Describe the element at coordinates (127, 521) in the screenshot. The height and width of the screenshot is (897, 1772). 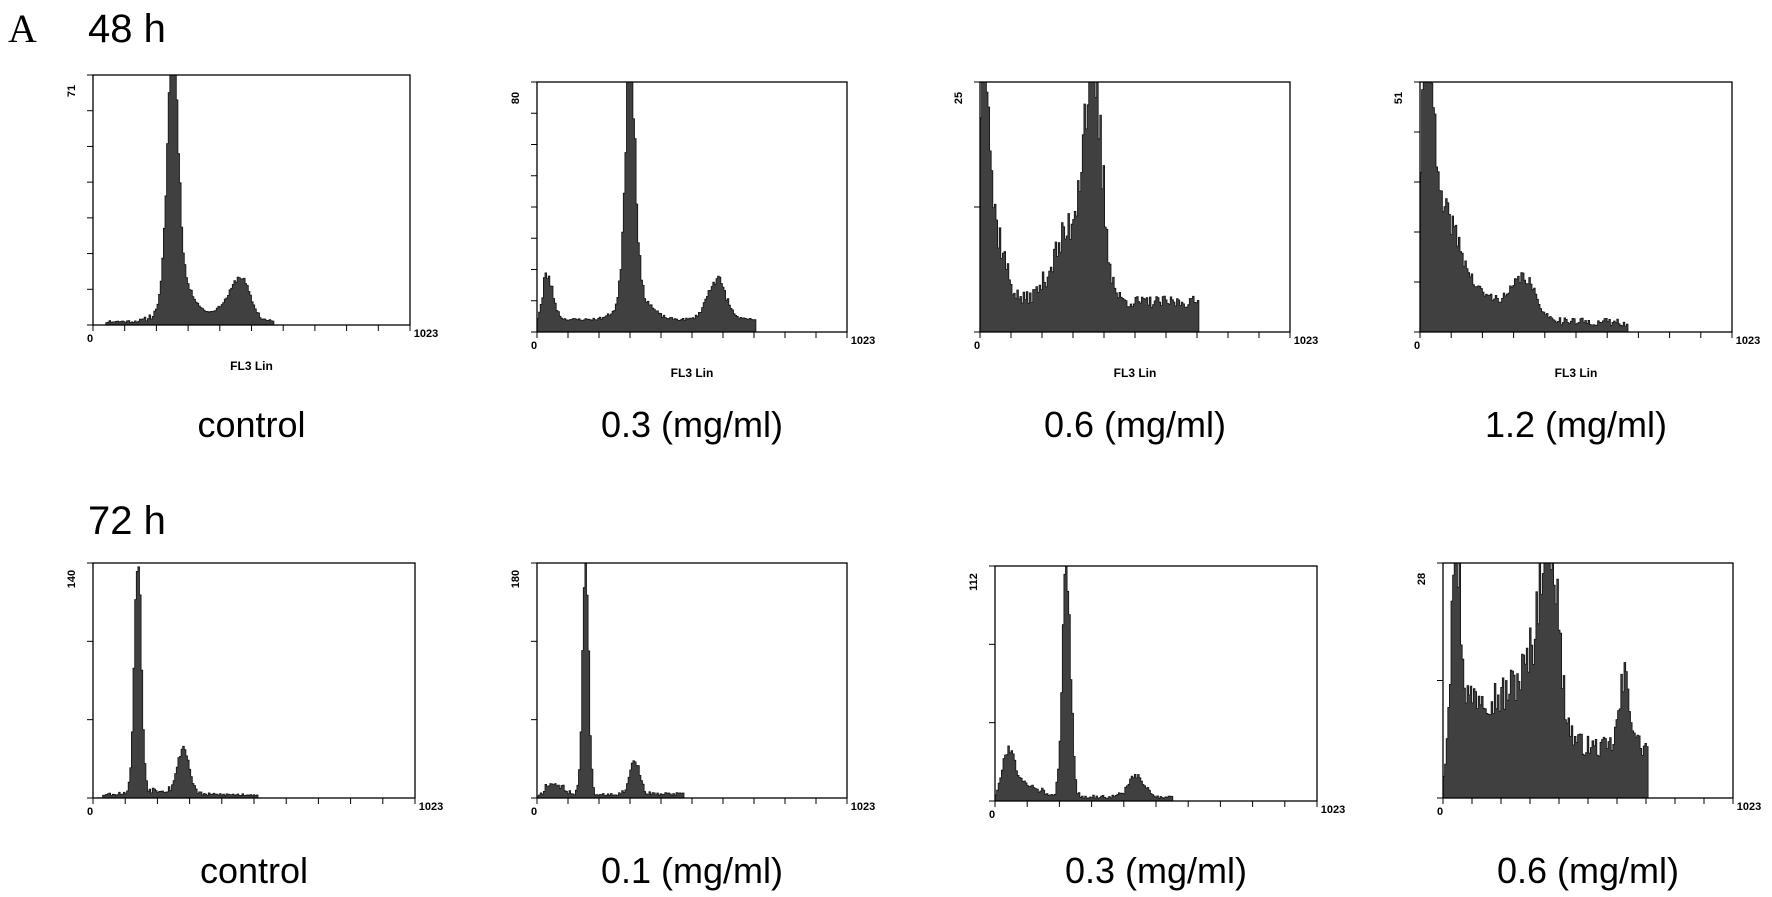
I see `row-label-72h: 72 h` at that location.